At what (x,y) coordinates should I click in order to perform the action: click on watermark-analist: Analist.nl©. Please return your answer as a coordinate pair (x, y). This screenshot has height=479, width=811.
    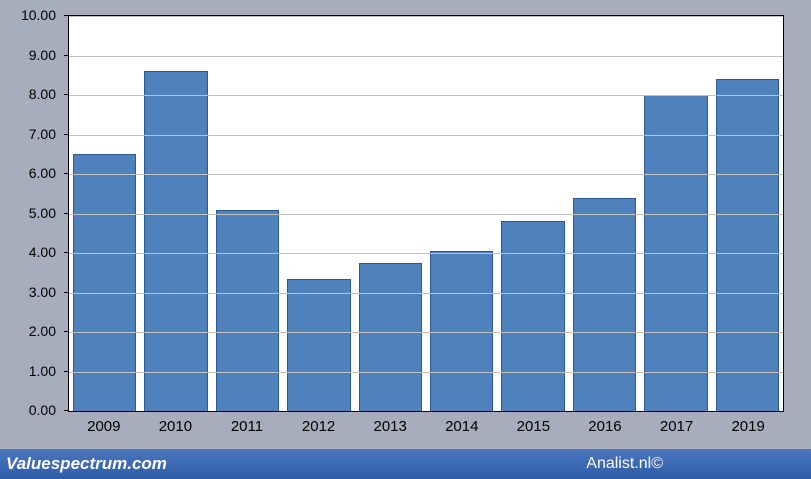
    Looking at the image, I should click on (624, 463).